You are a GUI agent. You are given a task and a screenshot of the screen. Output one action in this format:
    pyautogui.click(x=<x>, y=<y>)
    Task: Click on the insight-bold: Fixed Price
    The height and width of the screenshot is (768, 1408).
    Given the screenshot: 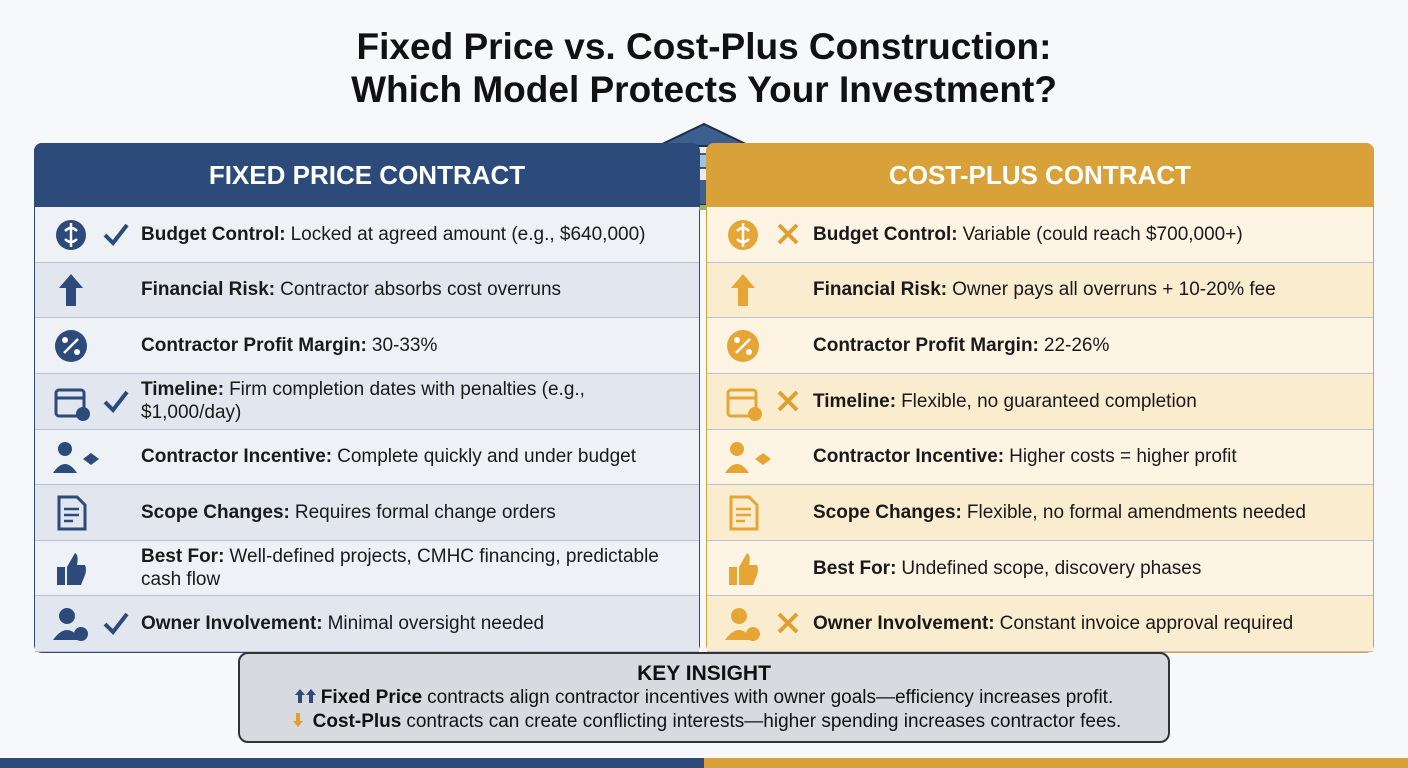 What is the action you would take?
    pyautogui.click(x=371, y=697)
    